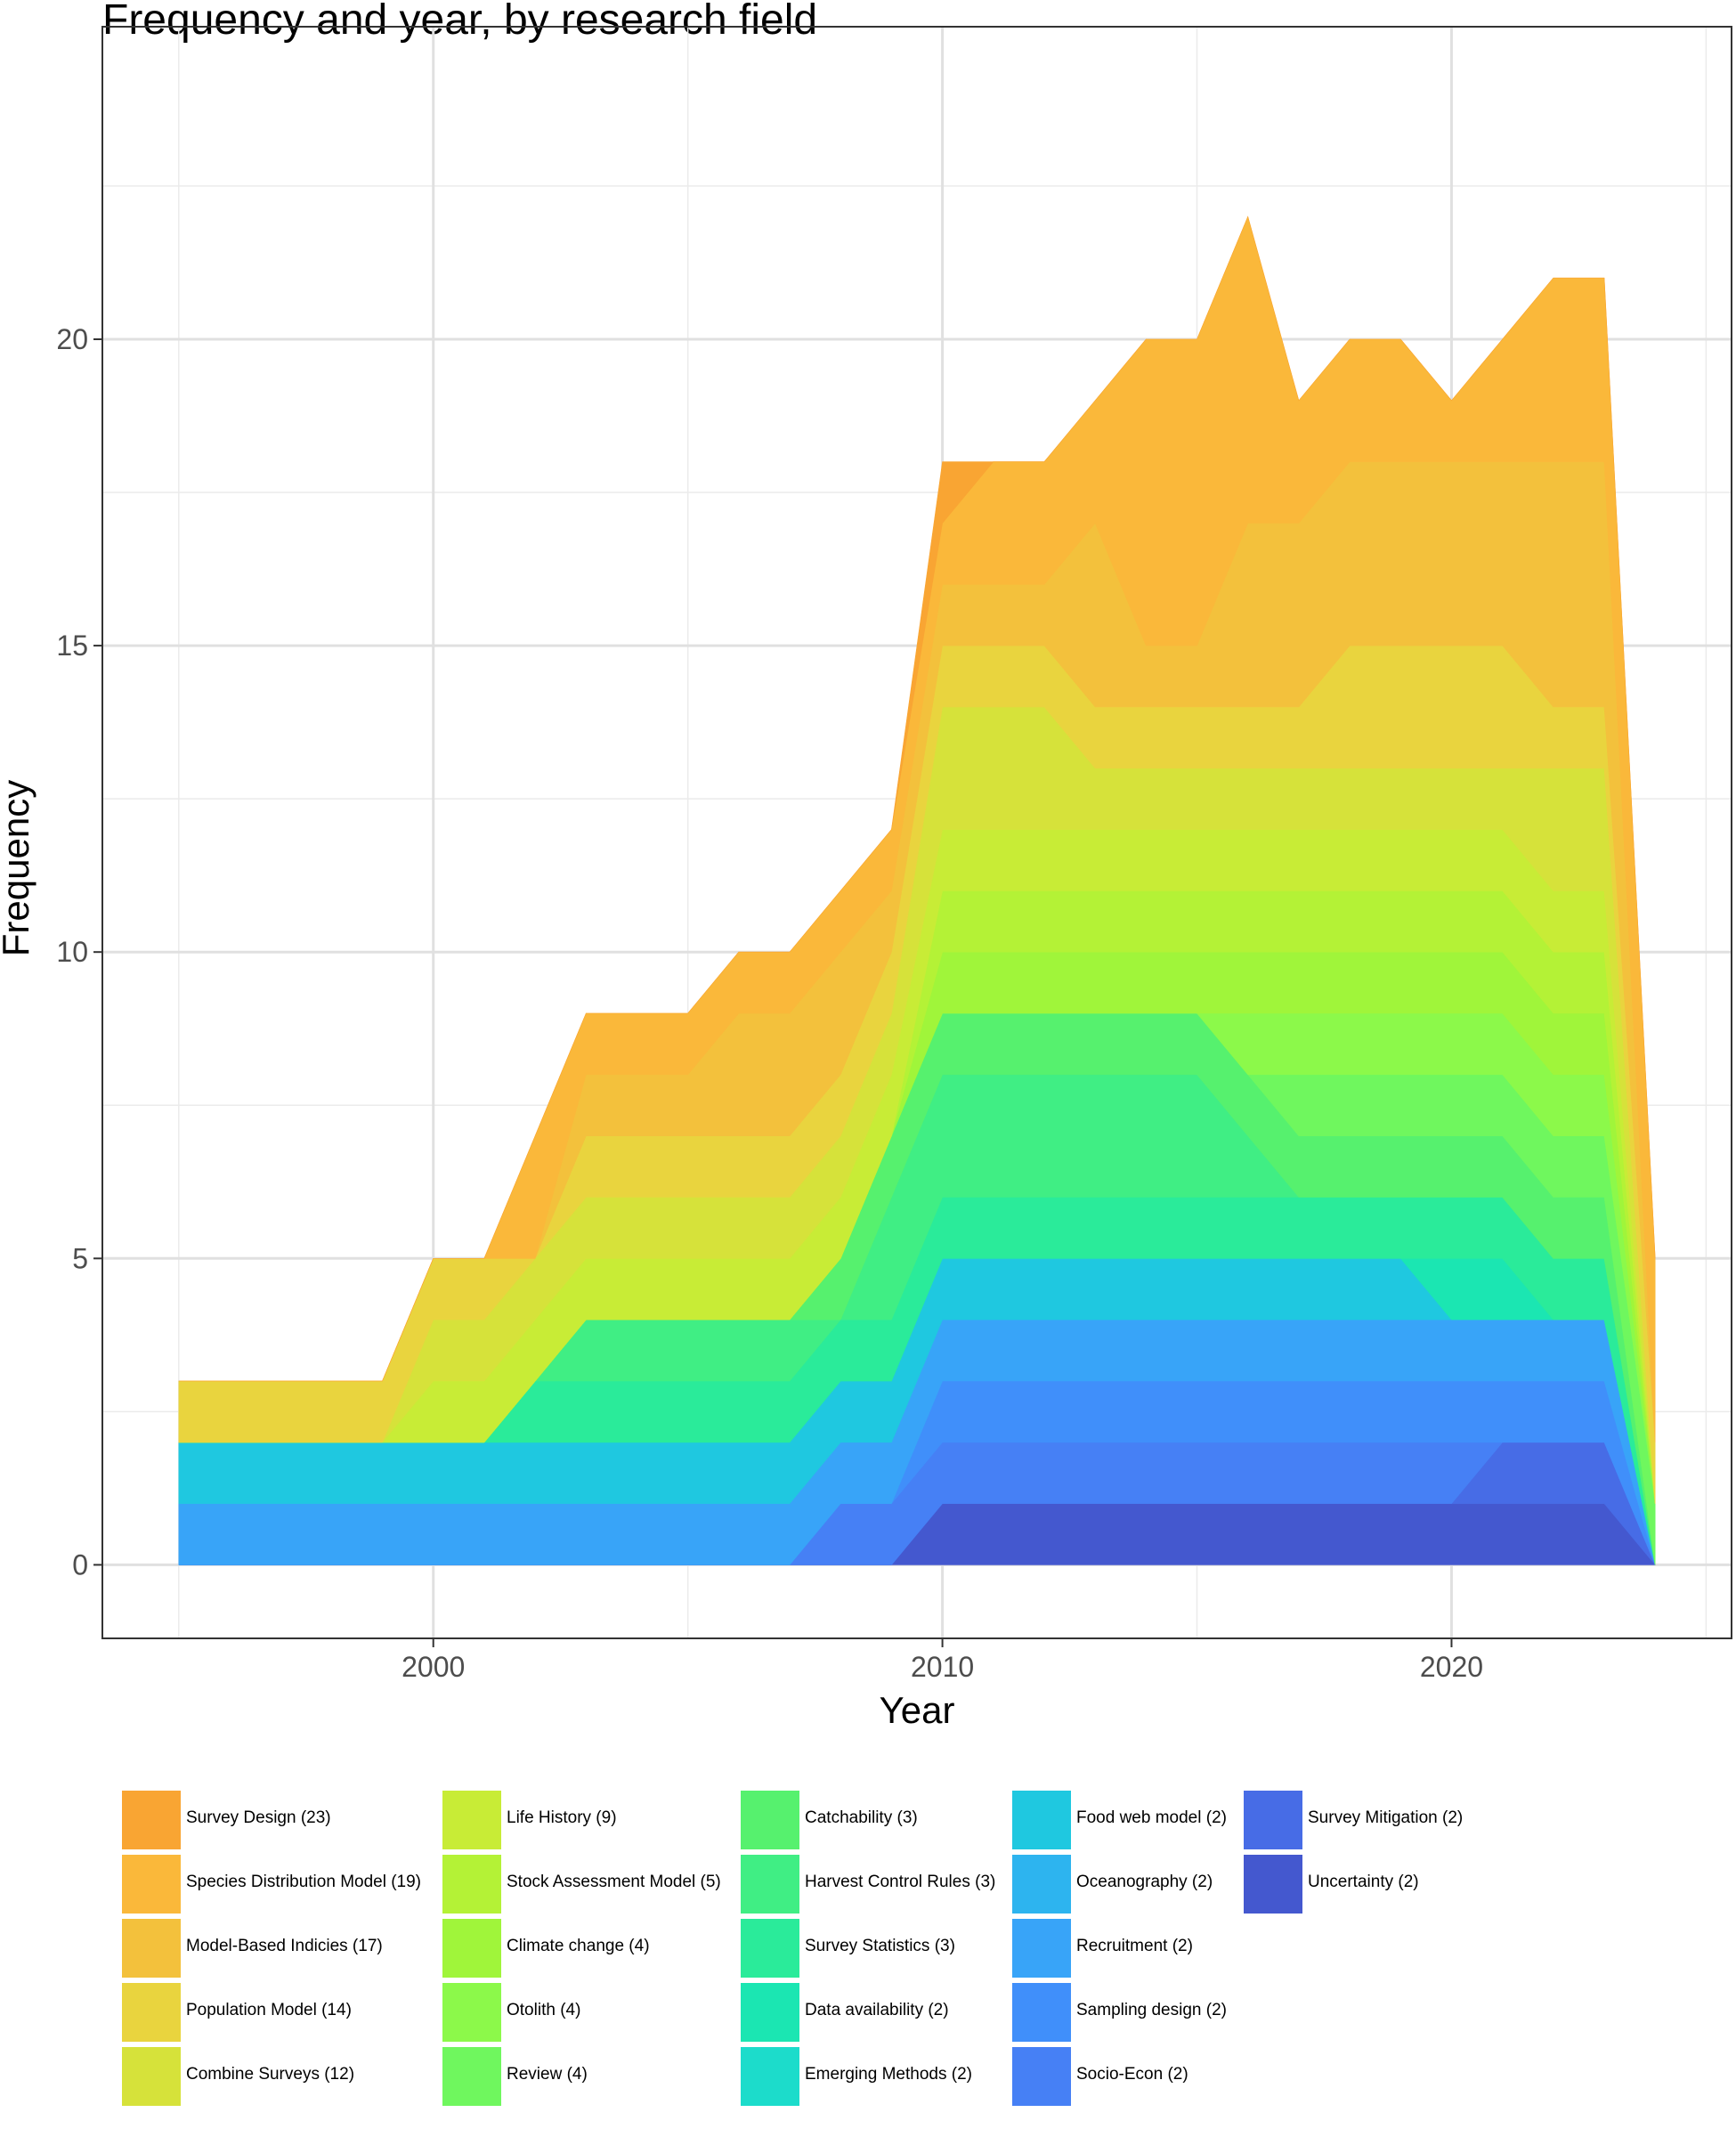 The width and height of the screenshot is (1736, 2137). I want to click on legend-label: Otolith (4), so click(544, 2010).